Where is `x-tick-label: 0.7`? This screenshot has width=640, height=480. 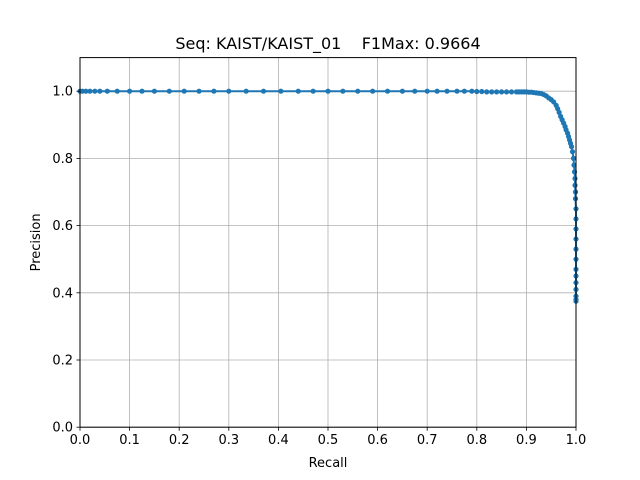 x-tick-label: 0.7 is located at coordinates (427, 440).